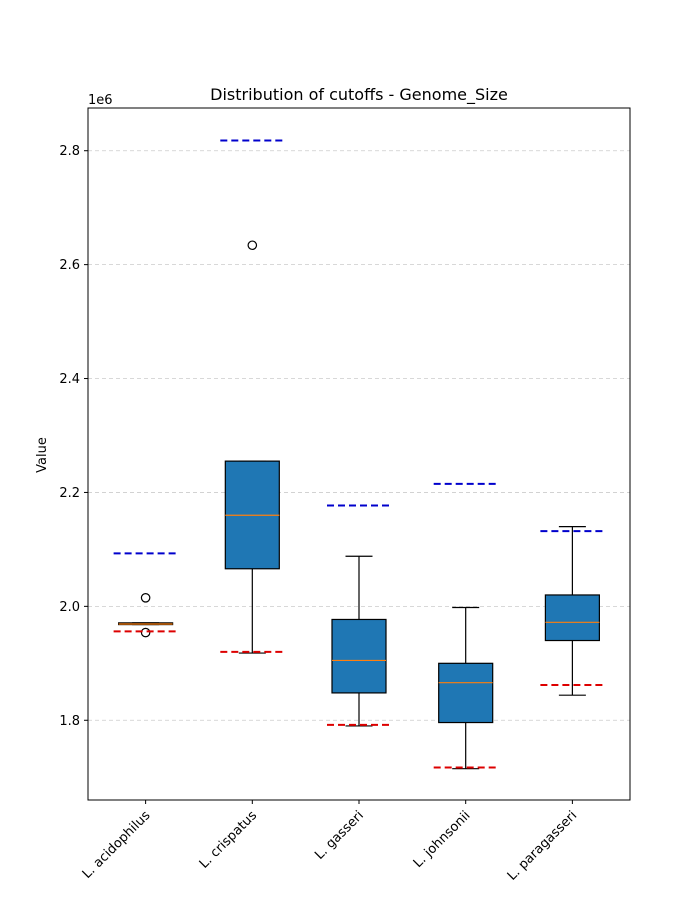 The image size is (700, 900). What do you see at coordinates (42, 455) in the screenshot?
I see `y-axis-label: Value` at bounding box center [42, 455].